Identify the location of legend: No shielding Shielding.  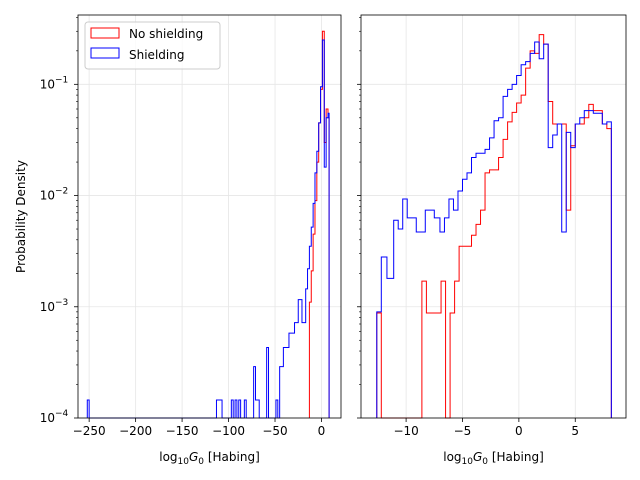
(152, 45).